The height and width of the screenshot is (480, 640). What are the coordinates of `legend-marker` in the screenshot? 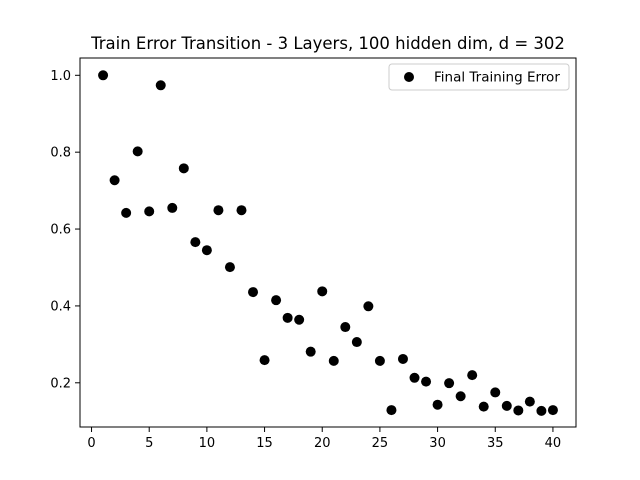 It's located at (409, 77).